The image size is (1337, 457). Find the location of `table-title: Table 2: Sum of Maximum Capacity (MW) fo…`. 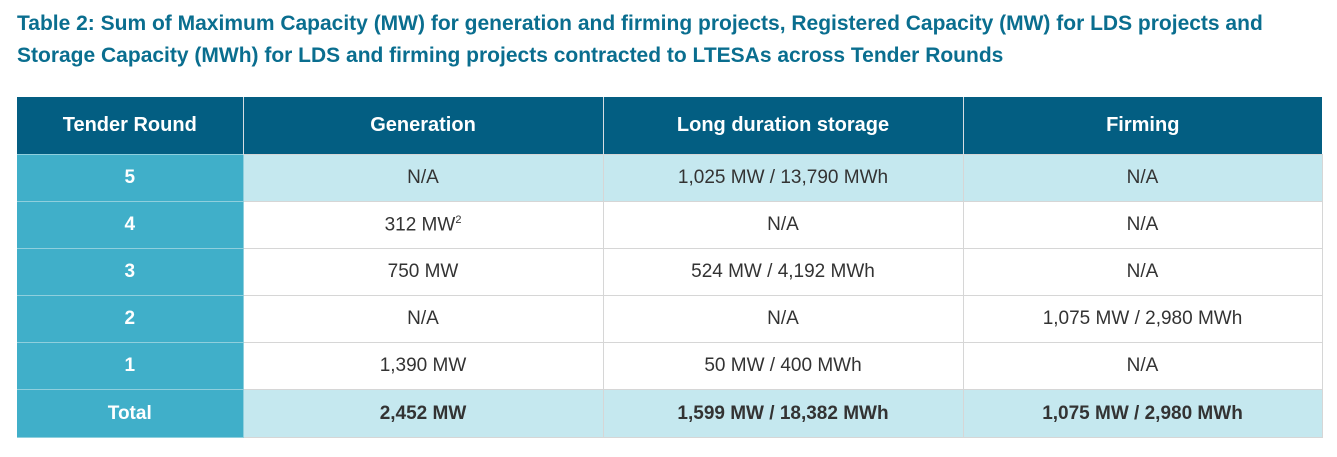

table-title: Table 2: Sum of Maximum Capacity (MW) fo… is located at coordinates (640, 39).